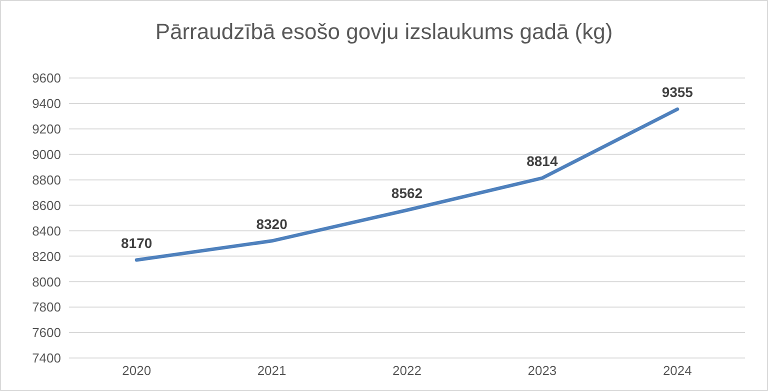  I want to click on data-label: 9355, so click(678, 92).